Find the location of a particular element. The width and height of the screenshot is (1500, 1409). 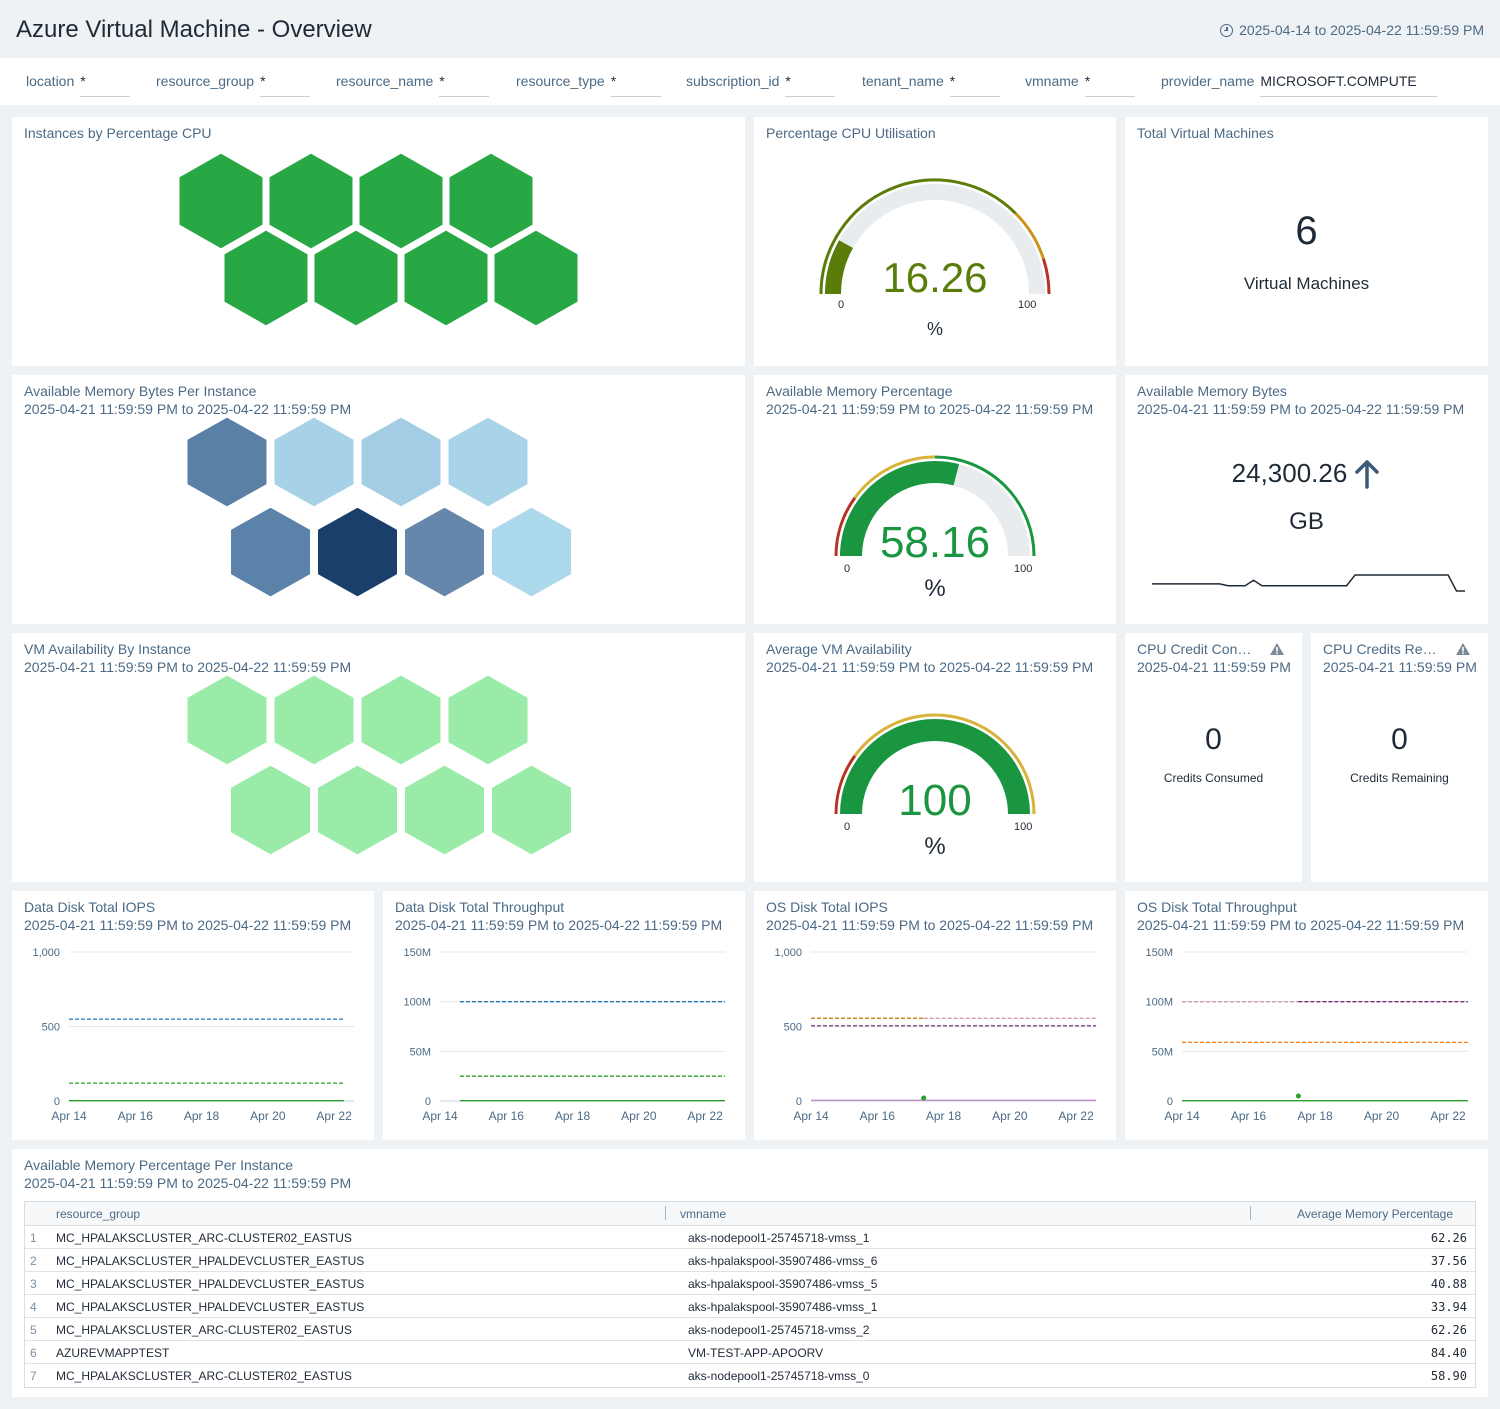

panel-cpu-utilisation: Percentage CPU Utilisation 16.26 % 0 100 is located at coordinates (935, 241).